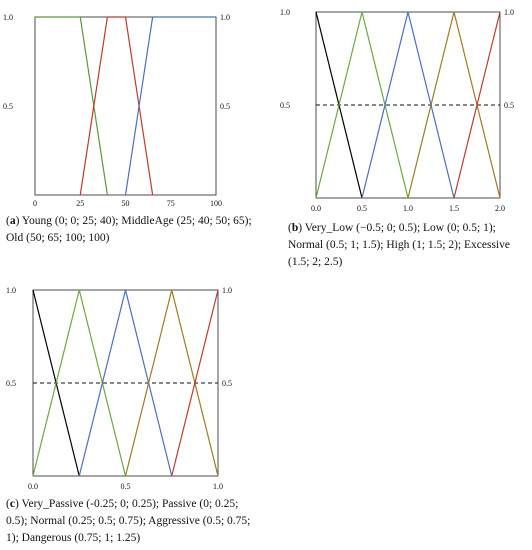 Image resolution: width=532 pixels, height=550 pixels. What do you see at coordinates (80, 203) in the screenshot?
I see `x-tick-label: 25` at bounding box center [80, 203].